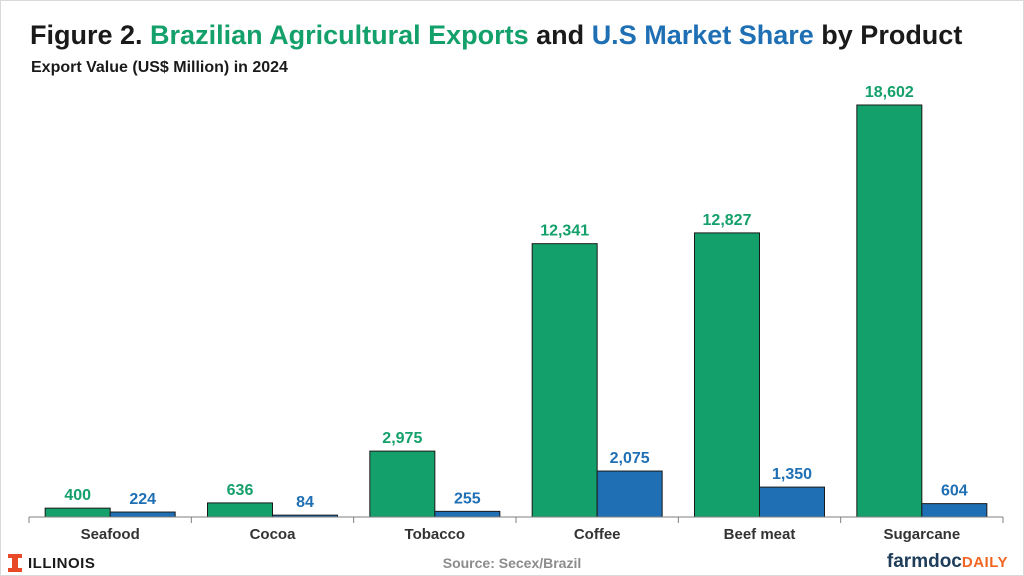  What do you see at coordinates (792, 502) in the screenshot?
I see `bar-us-beef-meat` at bounding box center [792, 502].